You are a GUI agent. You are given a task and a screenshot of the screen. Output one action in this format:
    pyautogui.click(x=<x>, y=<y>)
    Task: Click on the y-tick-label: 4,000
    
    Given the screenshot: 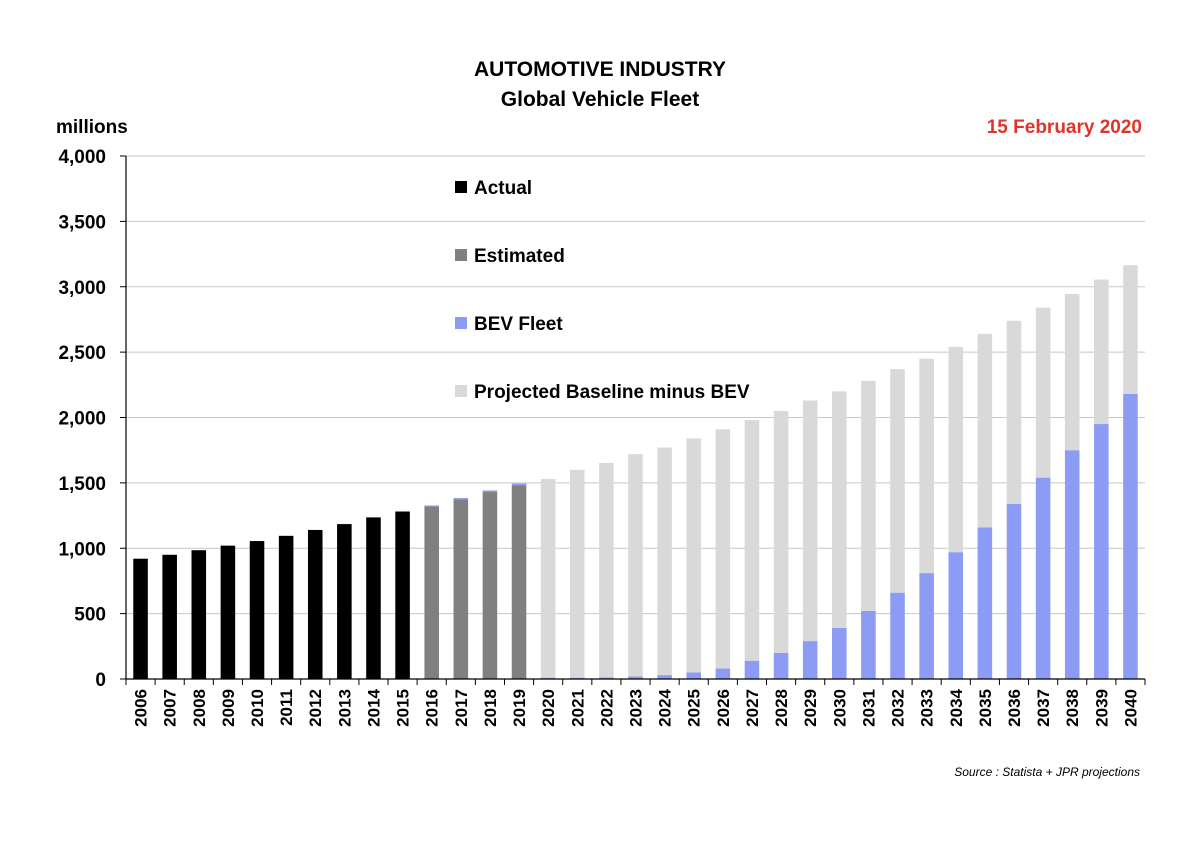 What is the action you would take?
    pyautogui.click(x=82, y=157)
    